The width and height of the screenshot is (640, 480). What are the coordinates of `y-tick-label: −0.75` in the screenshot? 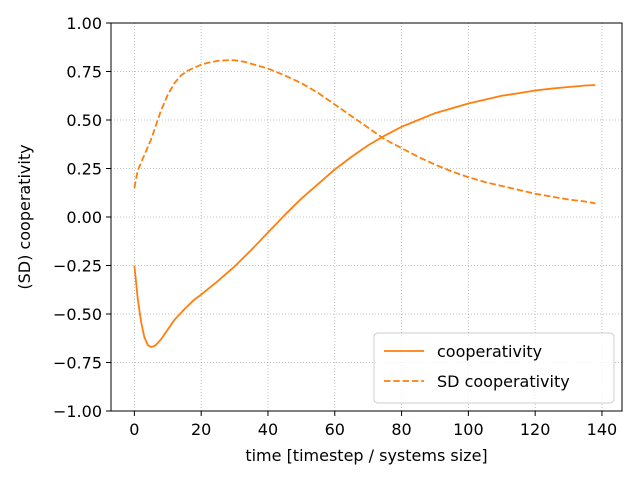 It's located at (77, 363).